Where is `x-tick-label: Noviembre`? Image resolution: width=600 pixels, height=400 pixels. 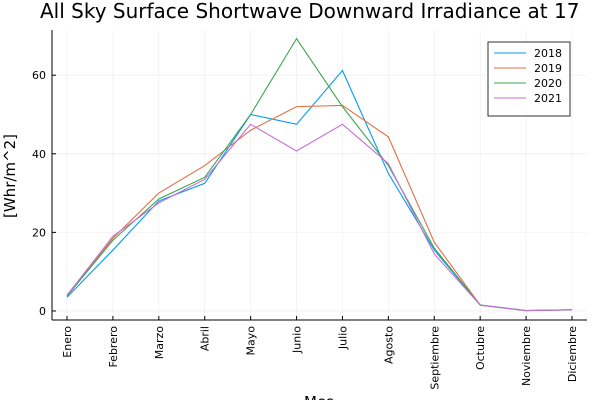
x-tick-label: Noviembre is located at coordinates (526, 356).